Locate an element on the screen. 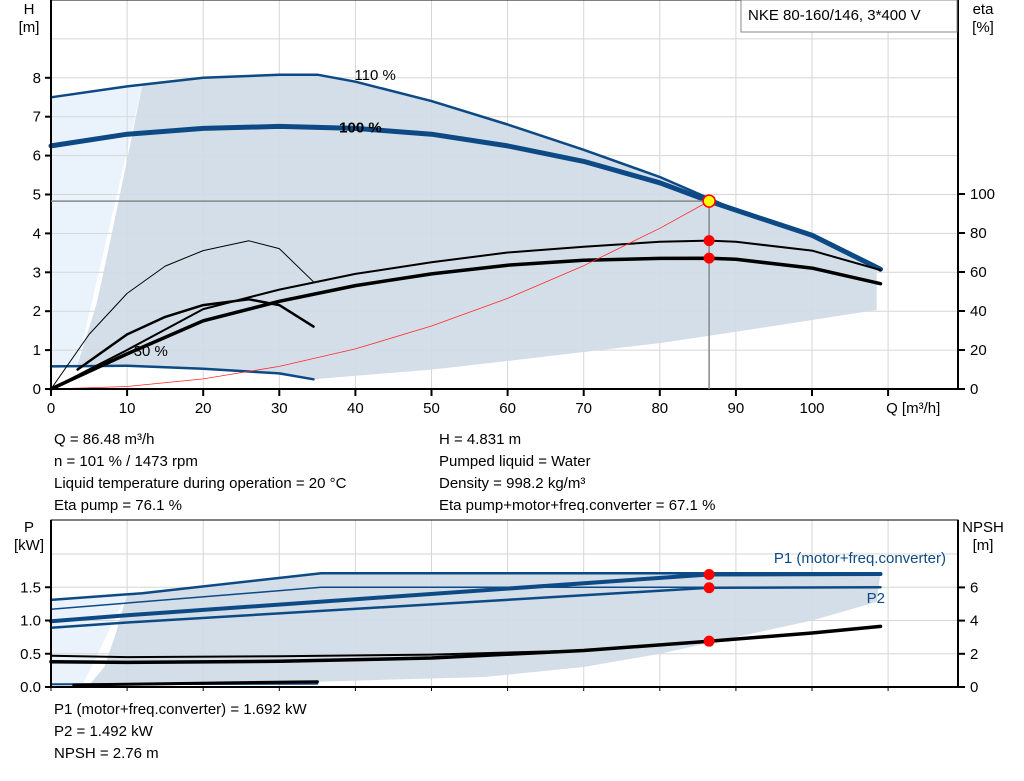 This screenshot has width=1024, height=781. x-tick-label: 20 is located at coordinates (203, 408).